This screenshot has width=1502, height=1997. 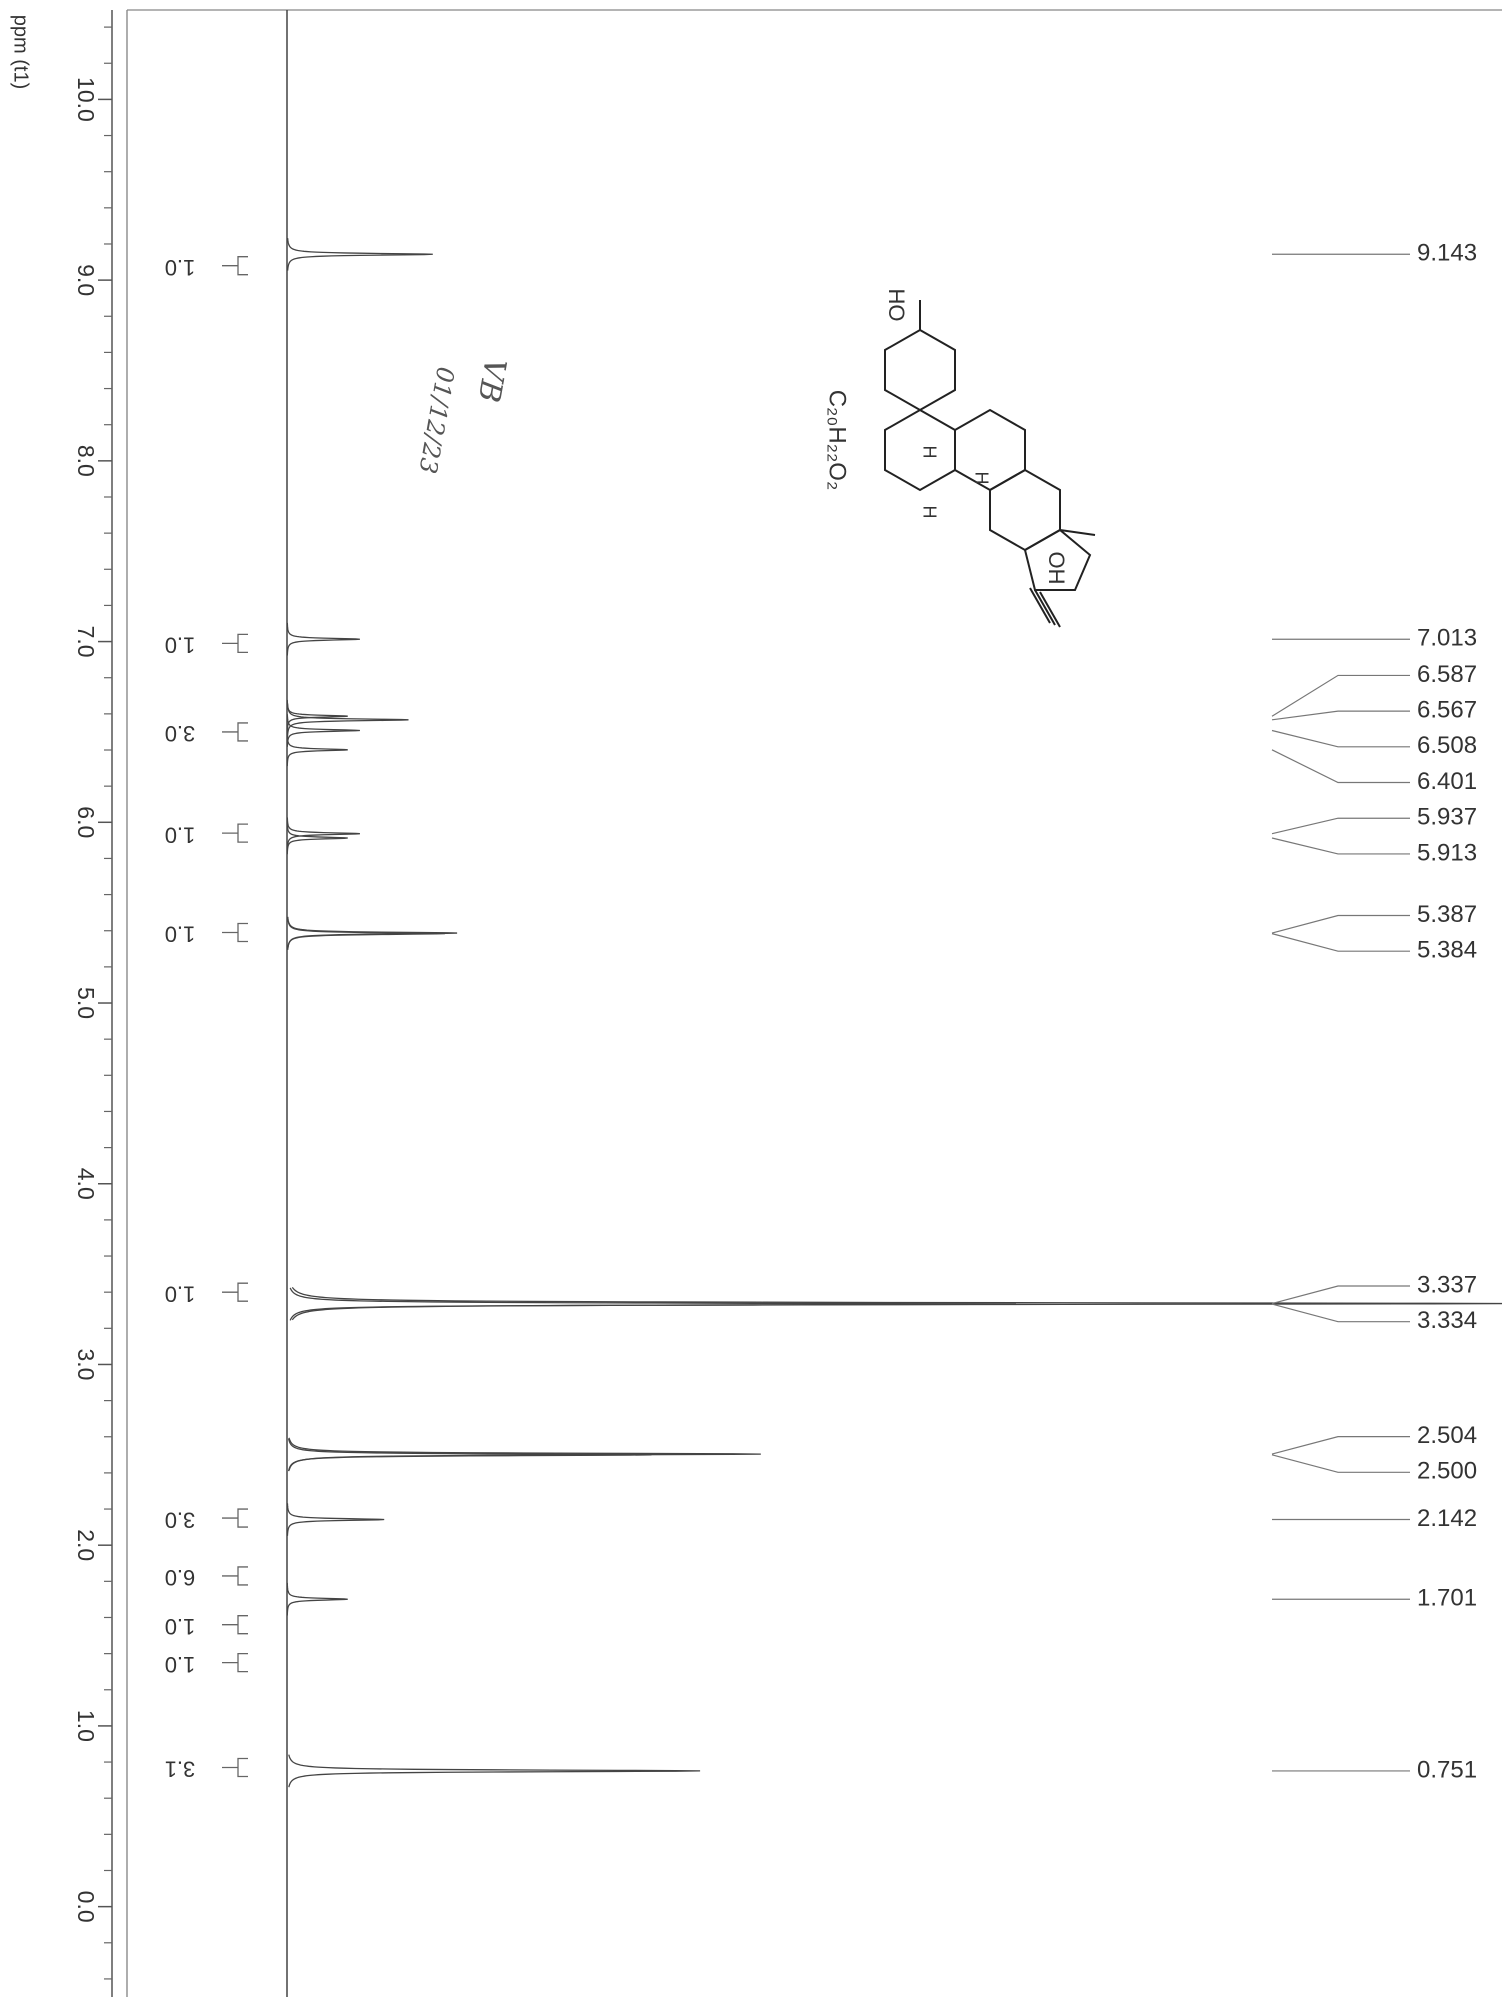 What do you see at coordinates (86, 1364) in the screenshot?
I see `y-tick-label: 3.0` at bounding box center [86, 1364].